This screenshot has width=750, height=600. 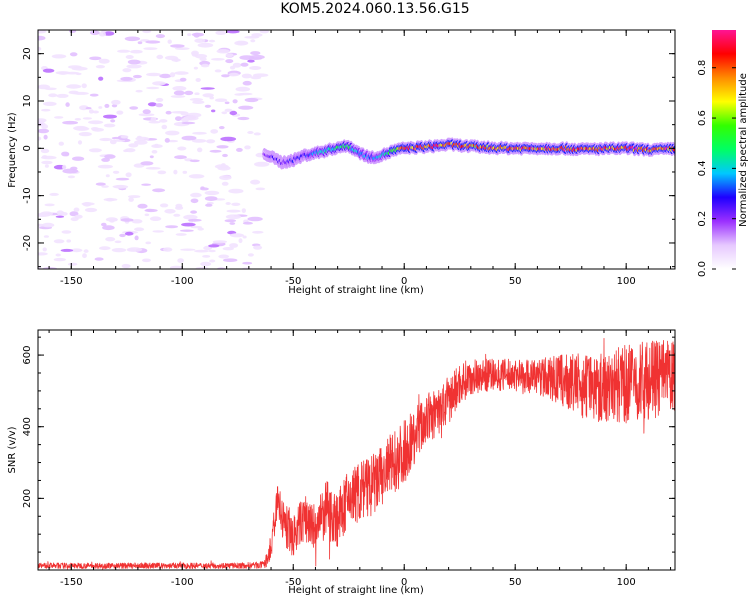 What do you see at coordinates (743, 150) in the screenshot?
I see `colorbar-label: Normalized spectral amplitude` at bounding box center [743, 150].